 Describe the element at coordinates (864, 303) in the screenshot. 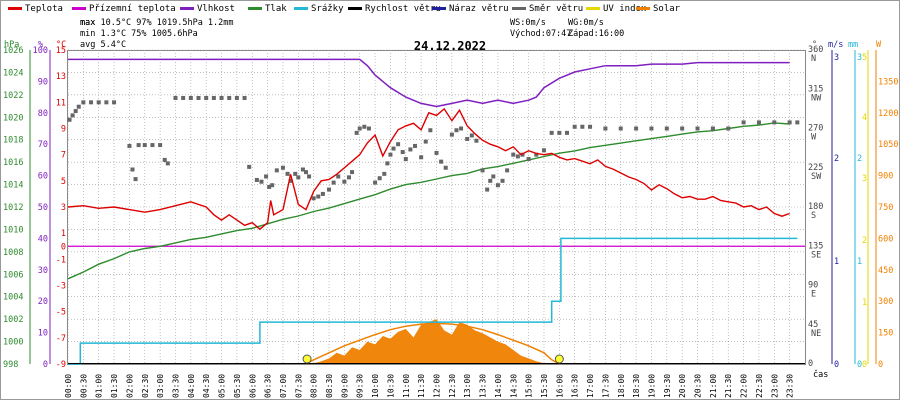

I see `uv-tick-label: 1` at that location.